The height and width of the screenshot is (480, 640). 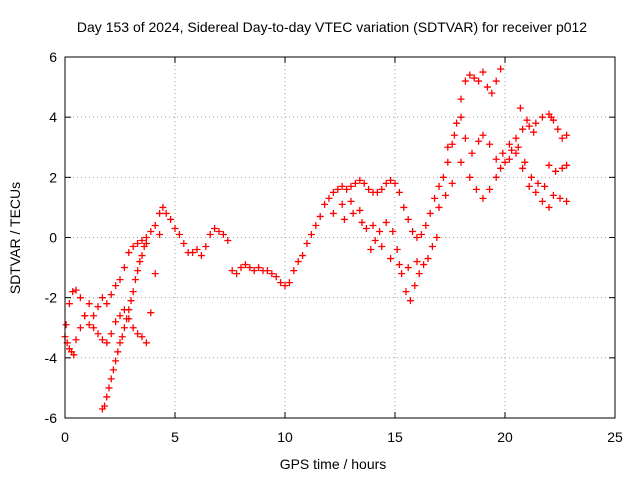 I want to click on y-tick-label-6: 6, so click(x=53, y=57).